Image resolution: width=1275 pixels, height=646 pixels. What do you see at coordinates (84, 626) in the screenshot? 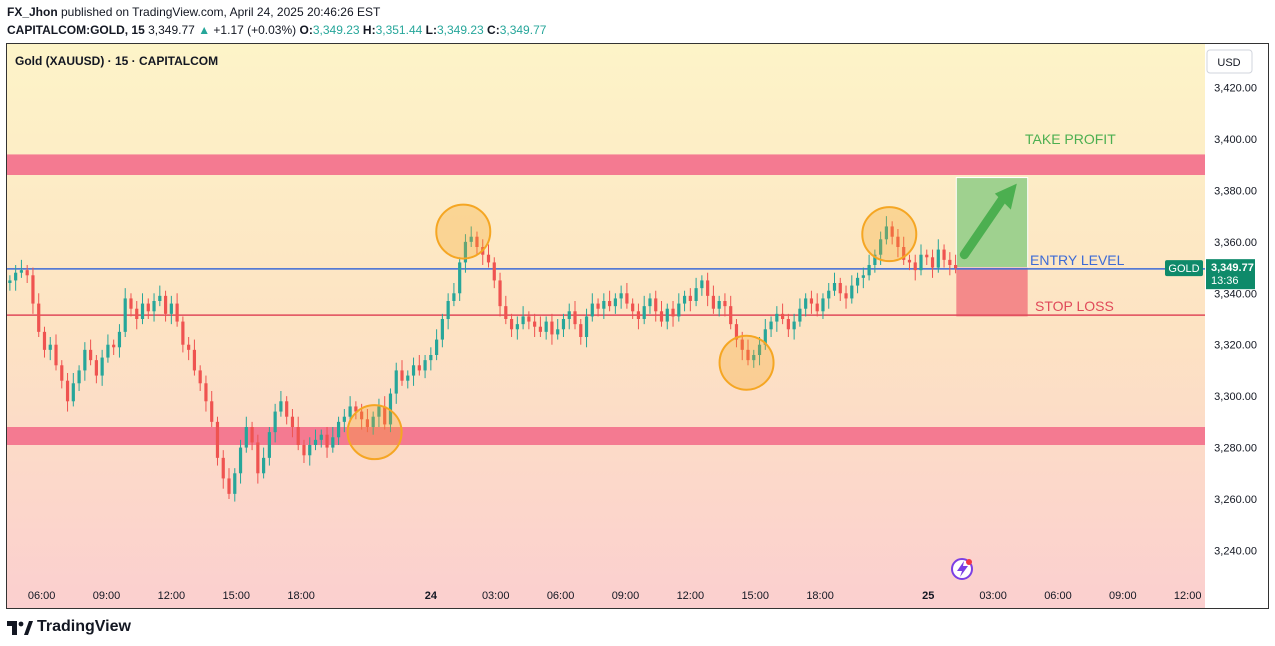
I see `brand-name: TradingView` at bounding box center [84, 626].